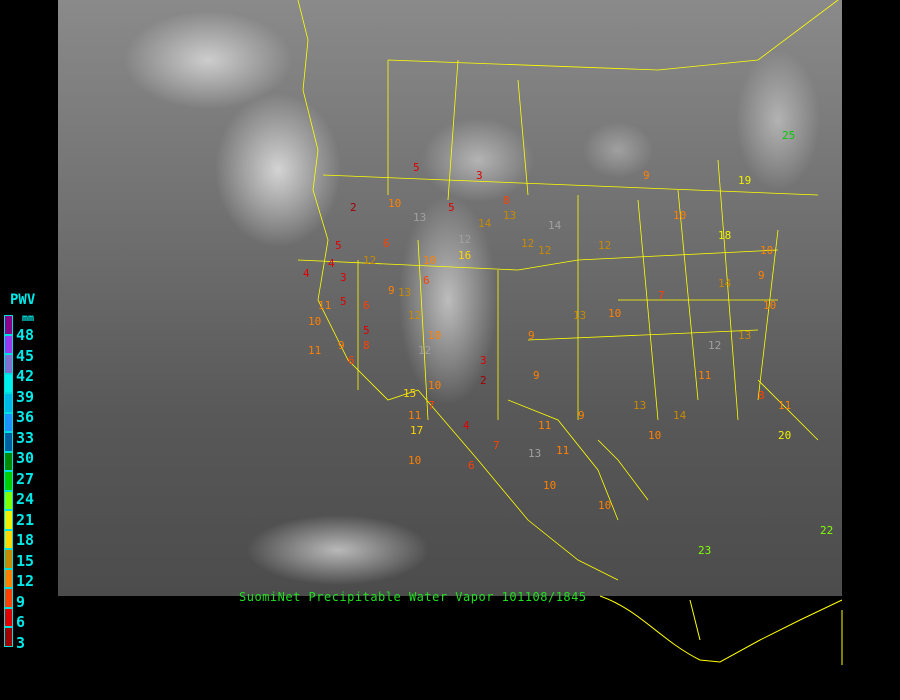  Describe the element at coordinates (725, 235) in the screenshot. I see `station-pwv-value: 18` at that location.